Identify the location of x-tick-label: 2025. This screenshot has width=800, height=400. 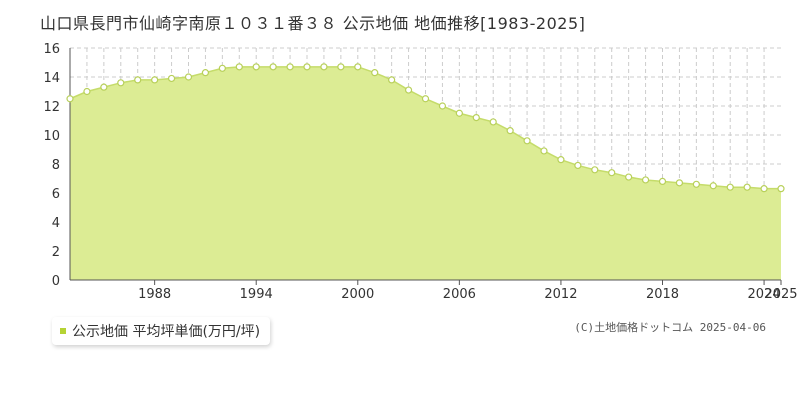
(780, 294).